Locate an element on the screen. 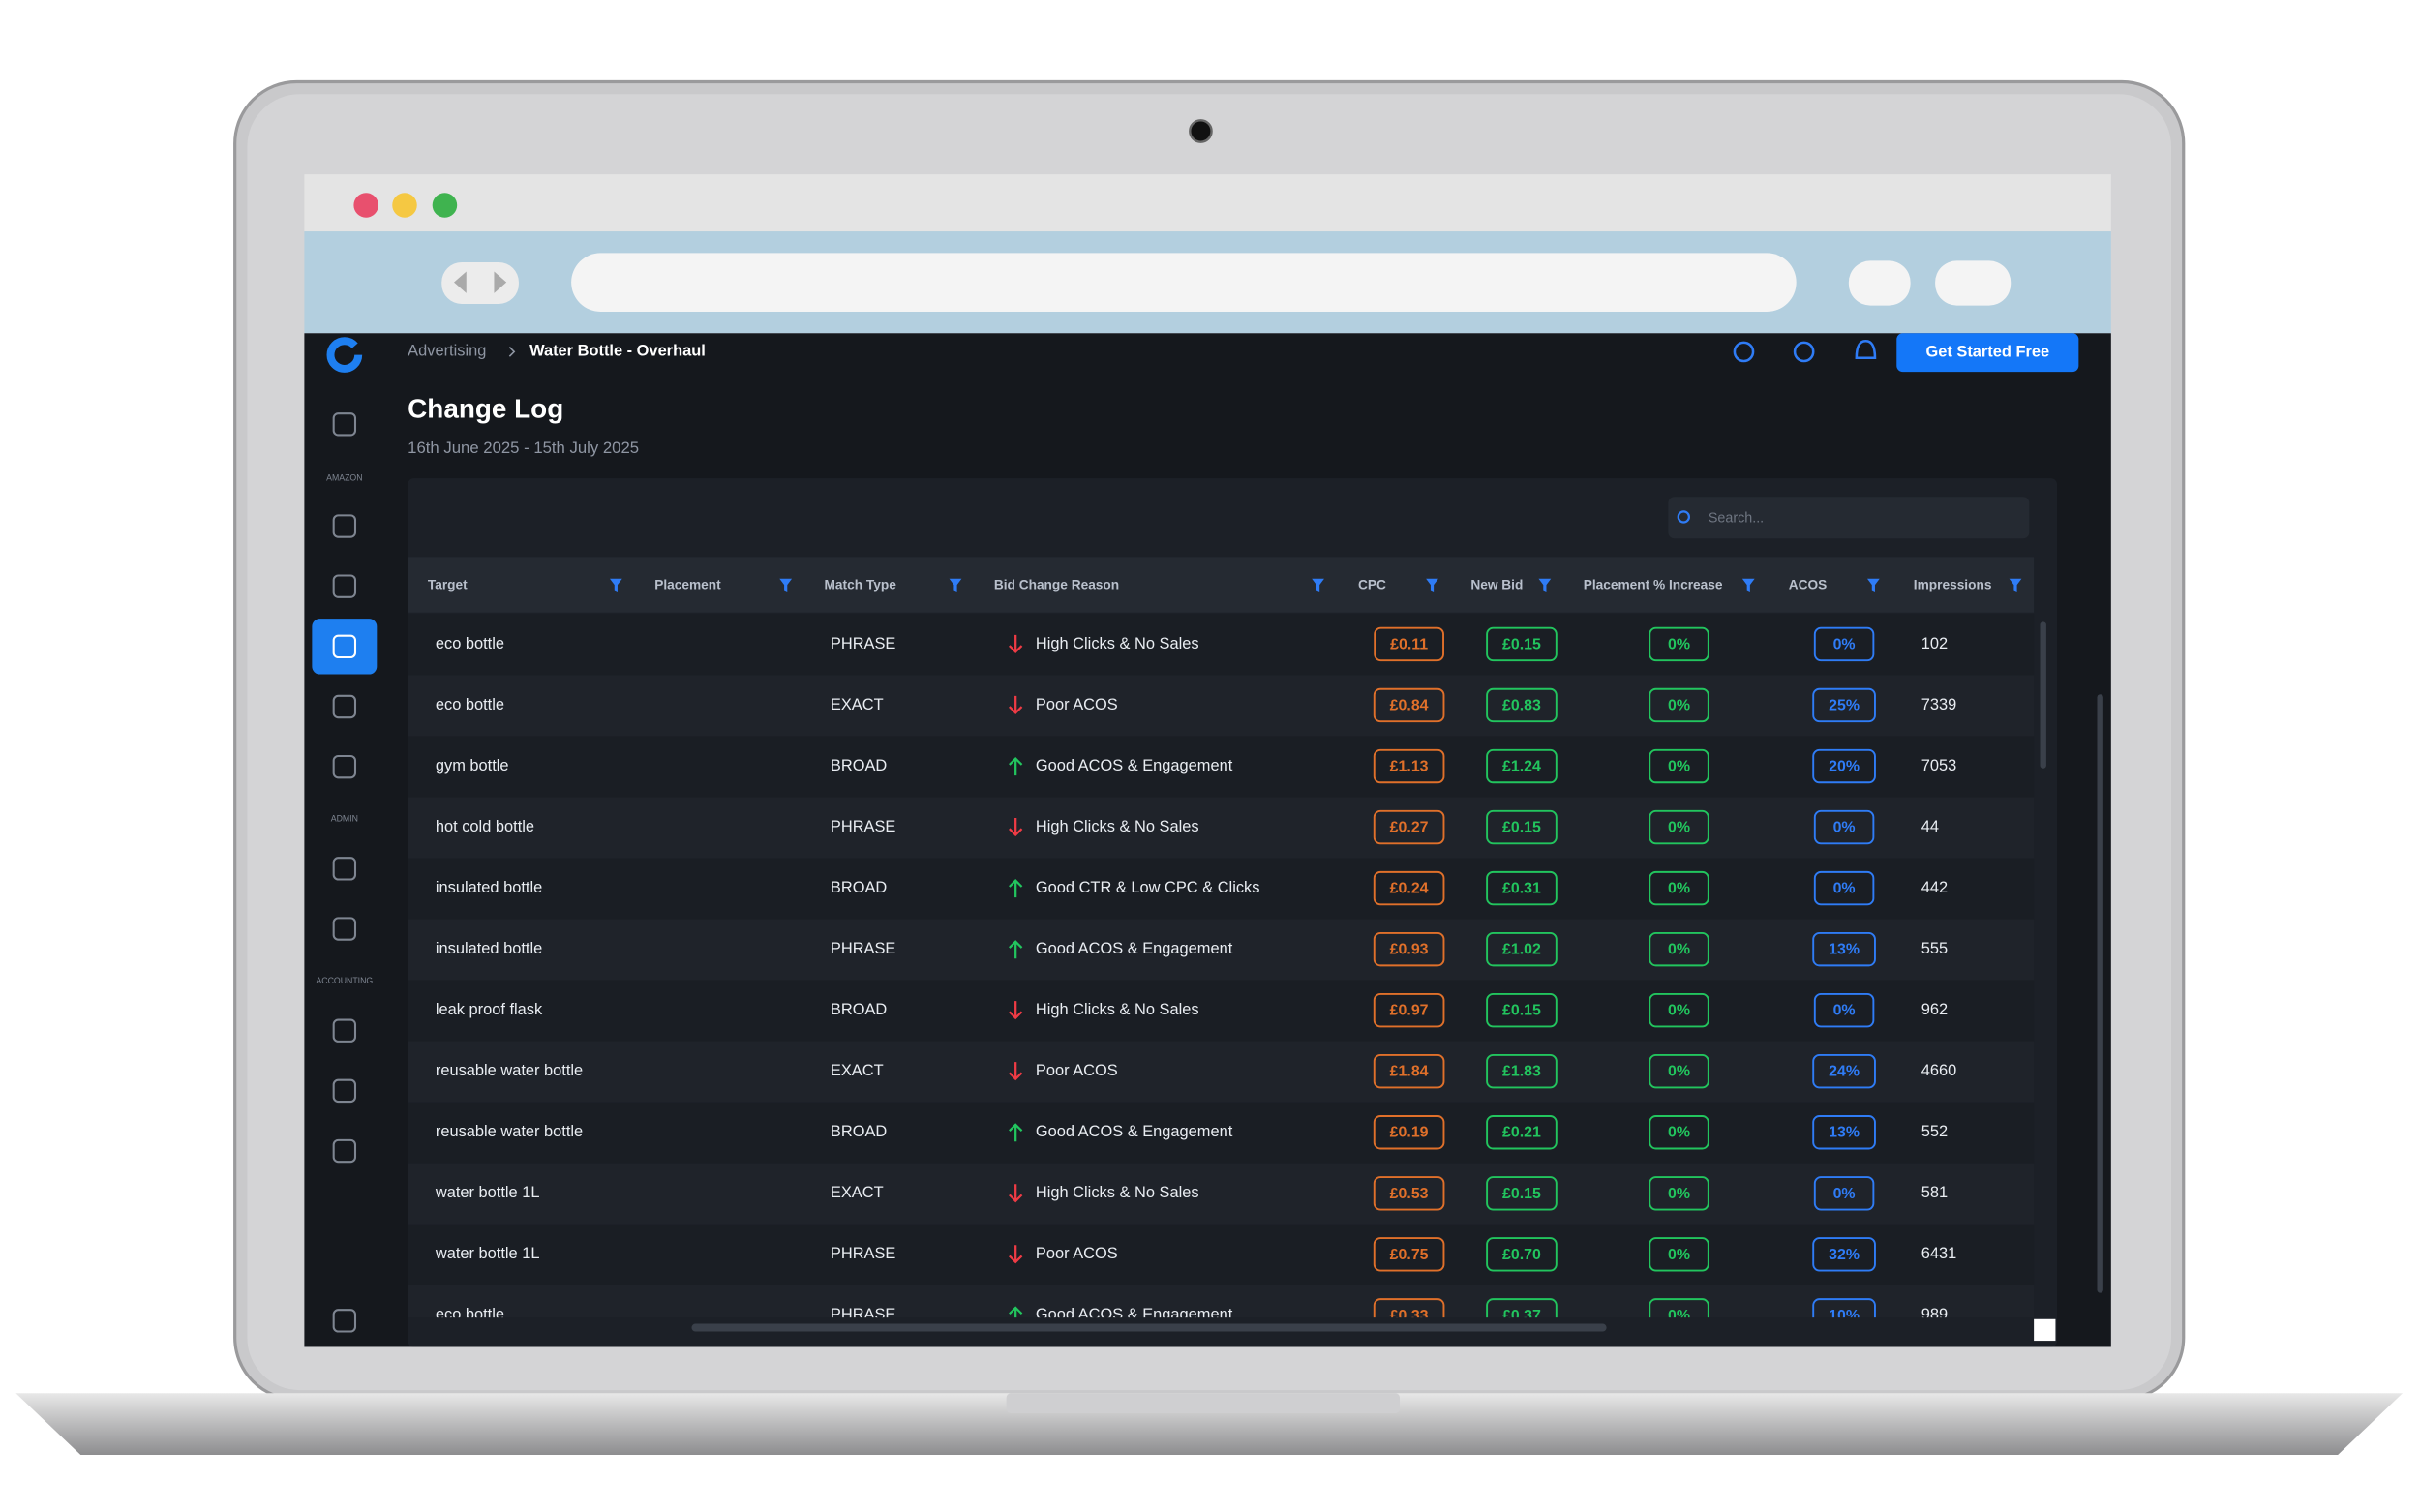 The image size is (2420, 1512). cell-reason: Good ACOS & Engagement is located at coordinates (1134, 948).